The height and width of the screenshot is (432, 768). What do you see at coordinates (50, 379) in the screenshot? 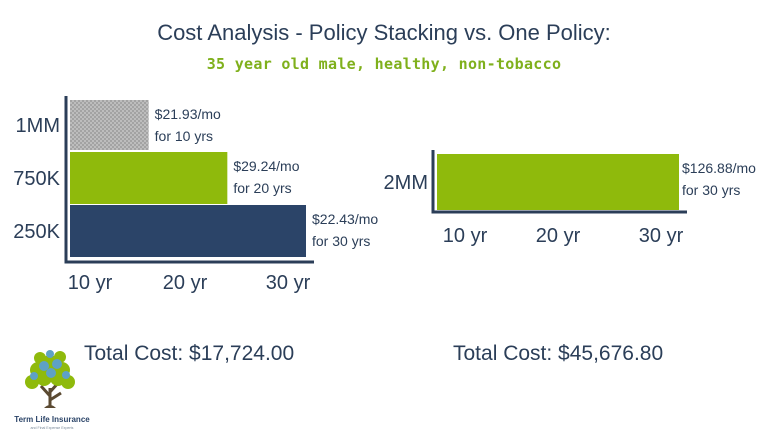
I see `tree-icon` at bounding box center [50, 379].